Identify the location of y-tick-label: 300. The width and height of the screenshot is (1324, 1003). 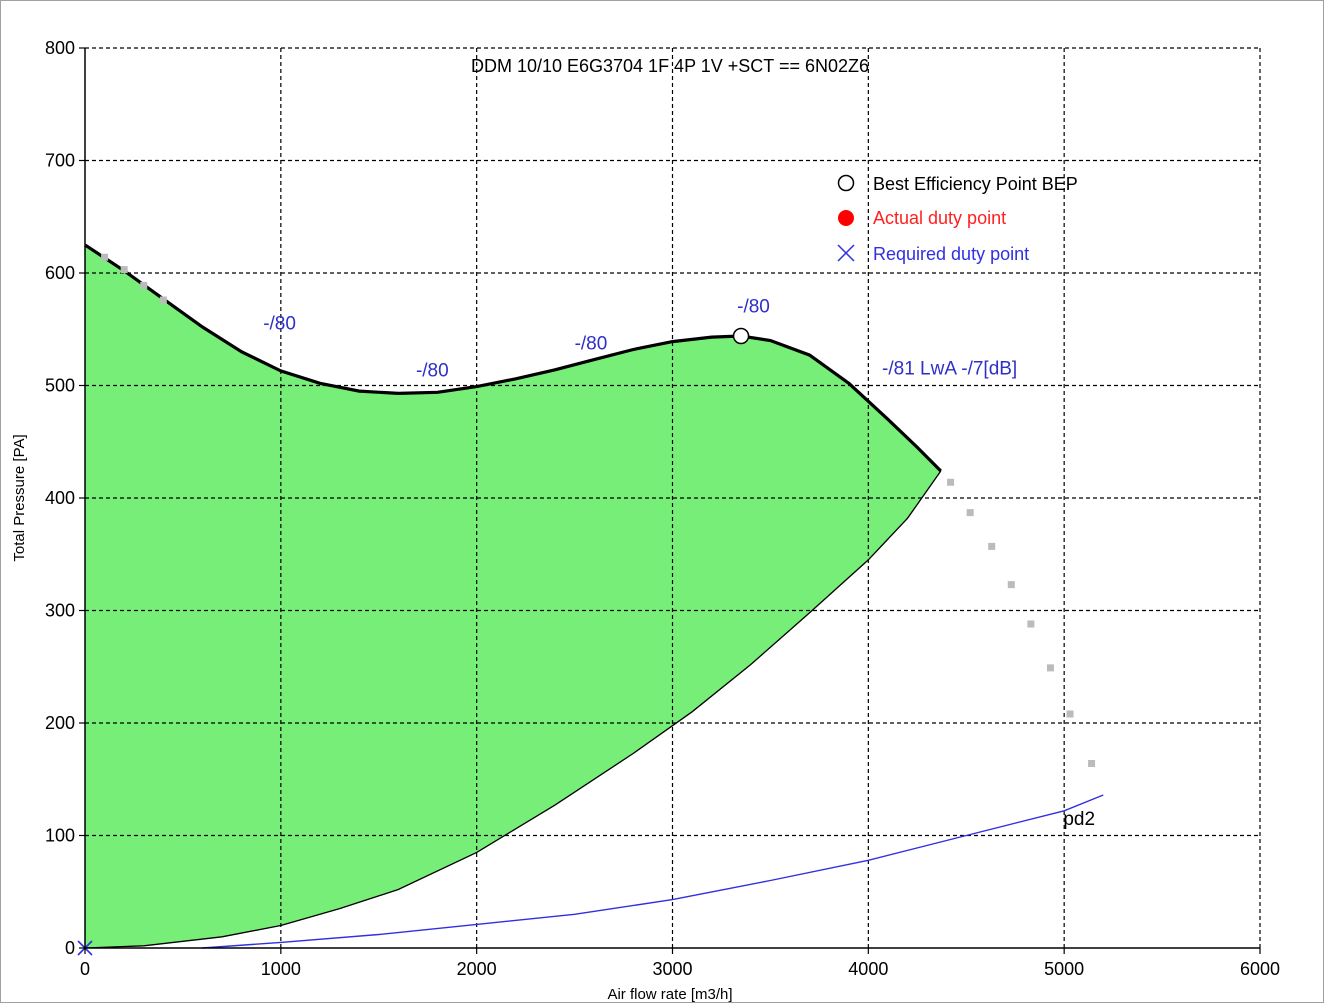
(60, 611).